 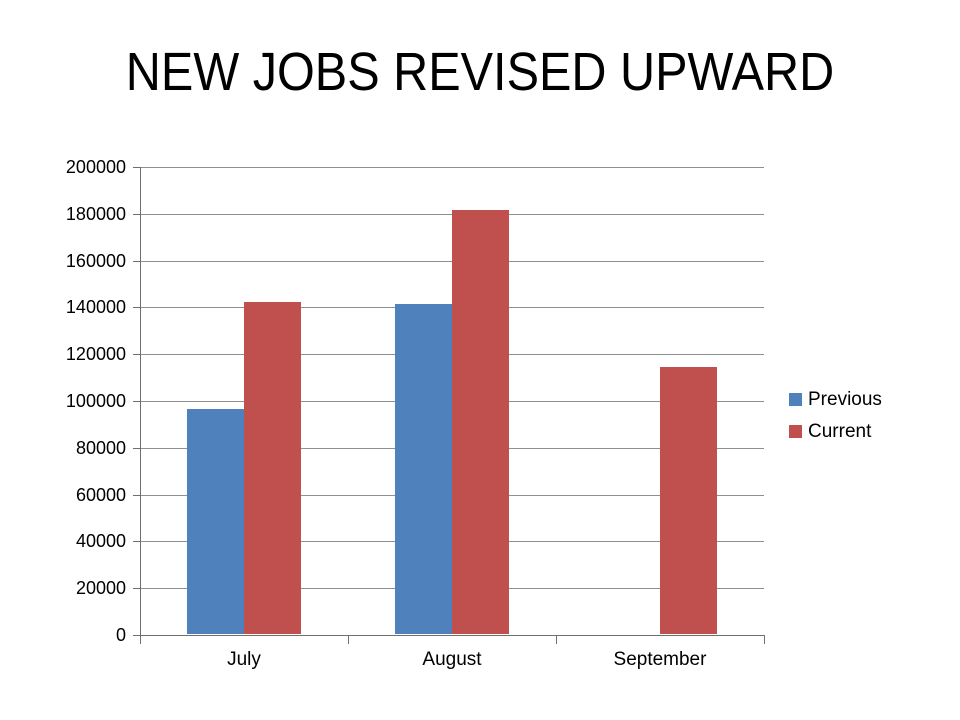 I want to click on x-axis-category-label: September, so click(x=660, y=659).